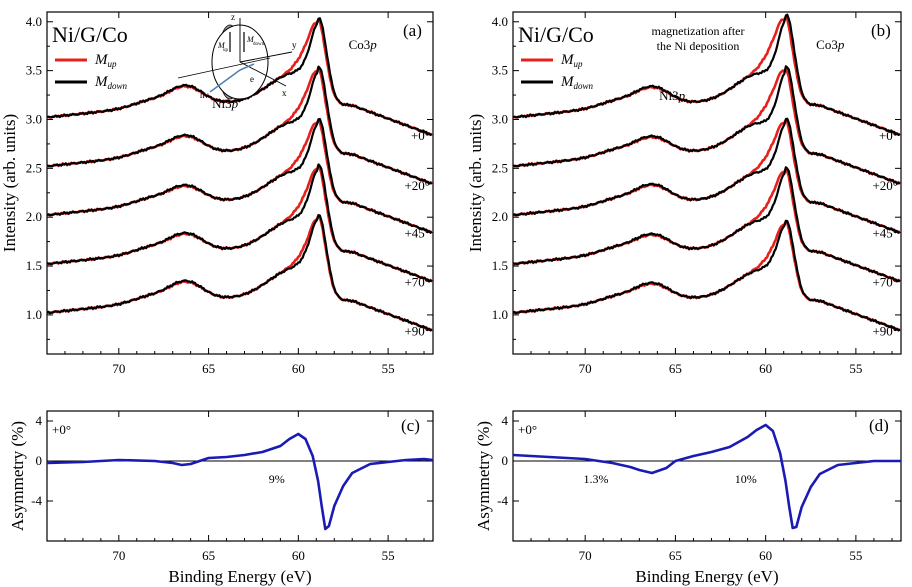 Image resolution: width=912 pixels, height=587 pixels. I want to click on inset-z: z, so click(233, 17).